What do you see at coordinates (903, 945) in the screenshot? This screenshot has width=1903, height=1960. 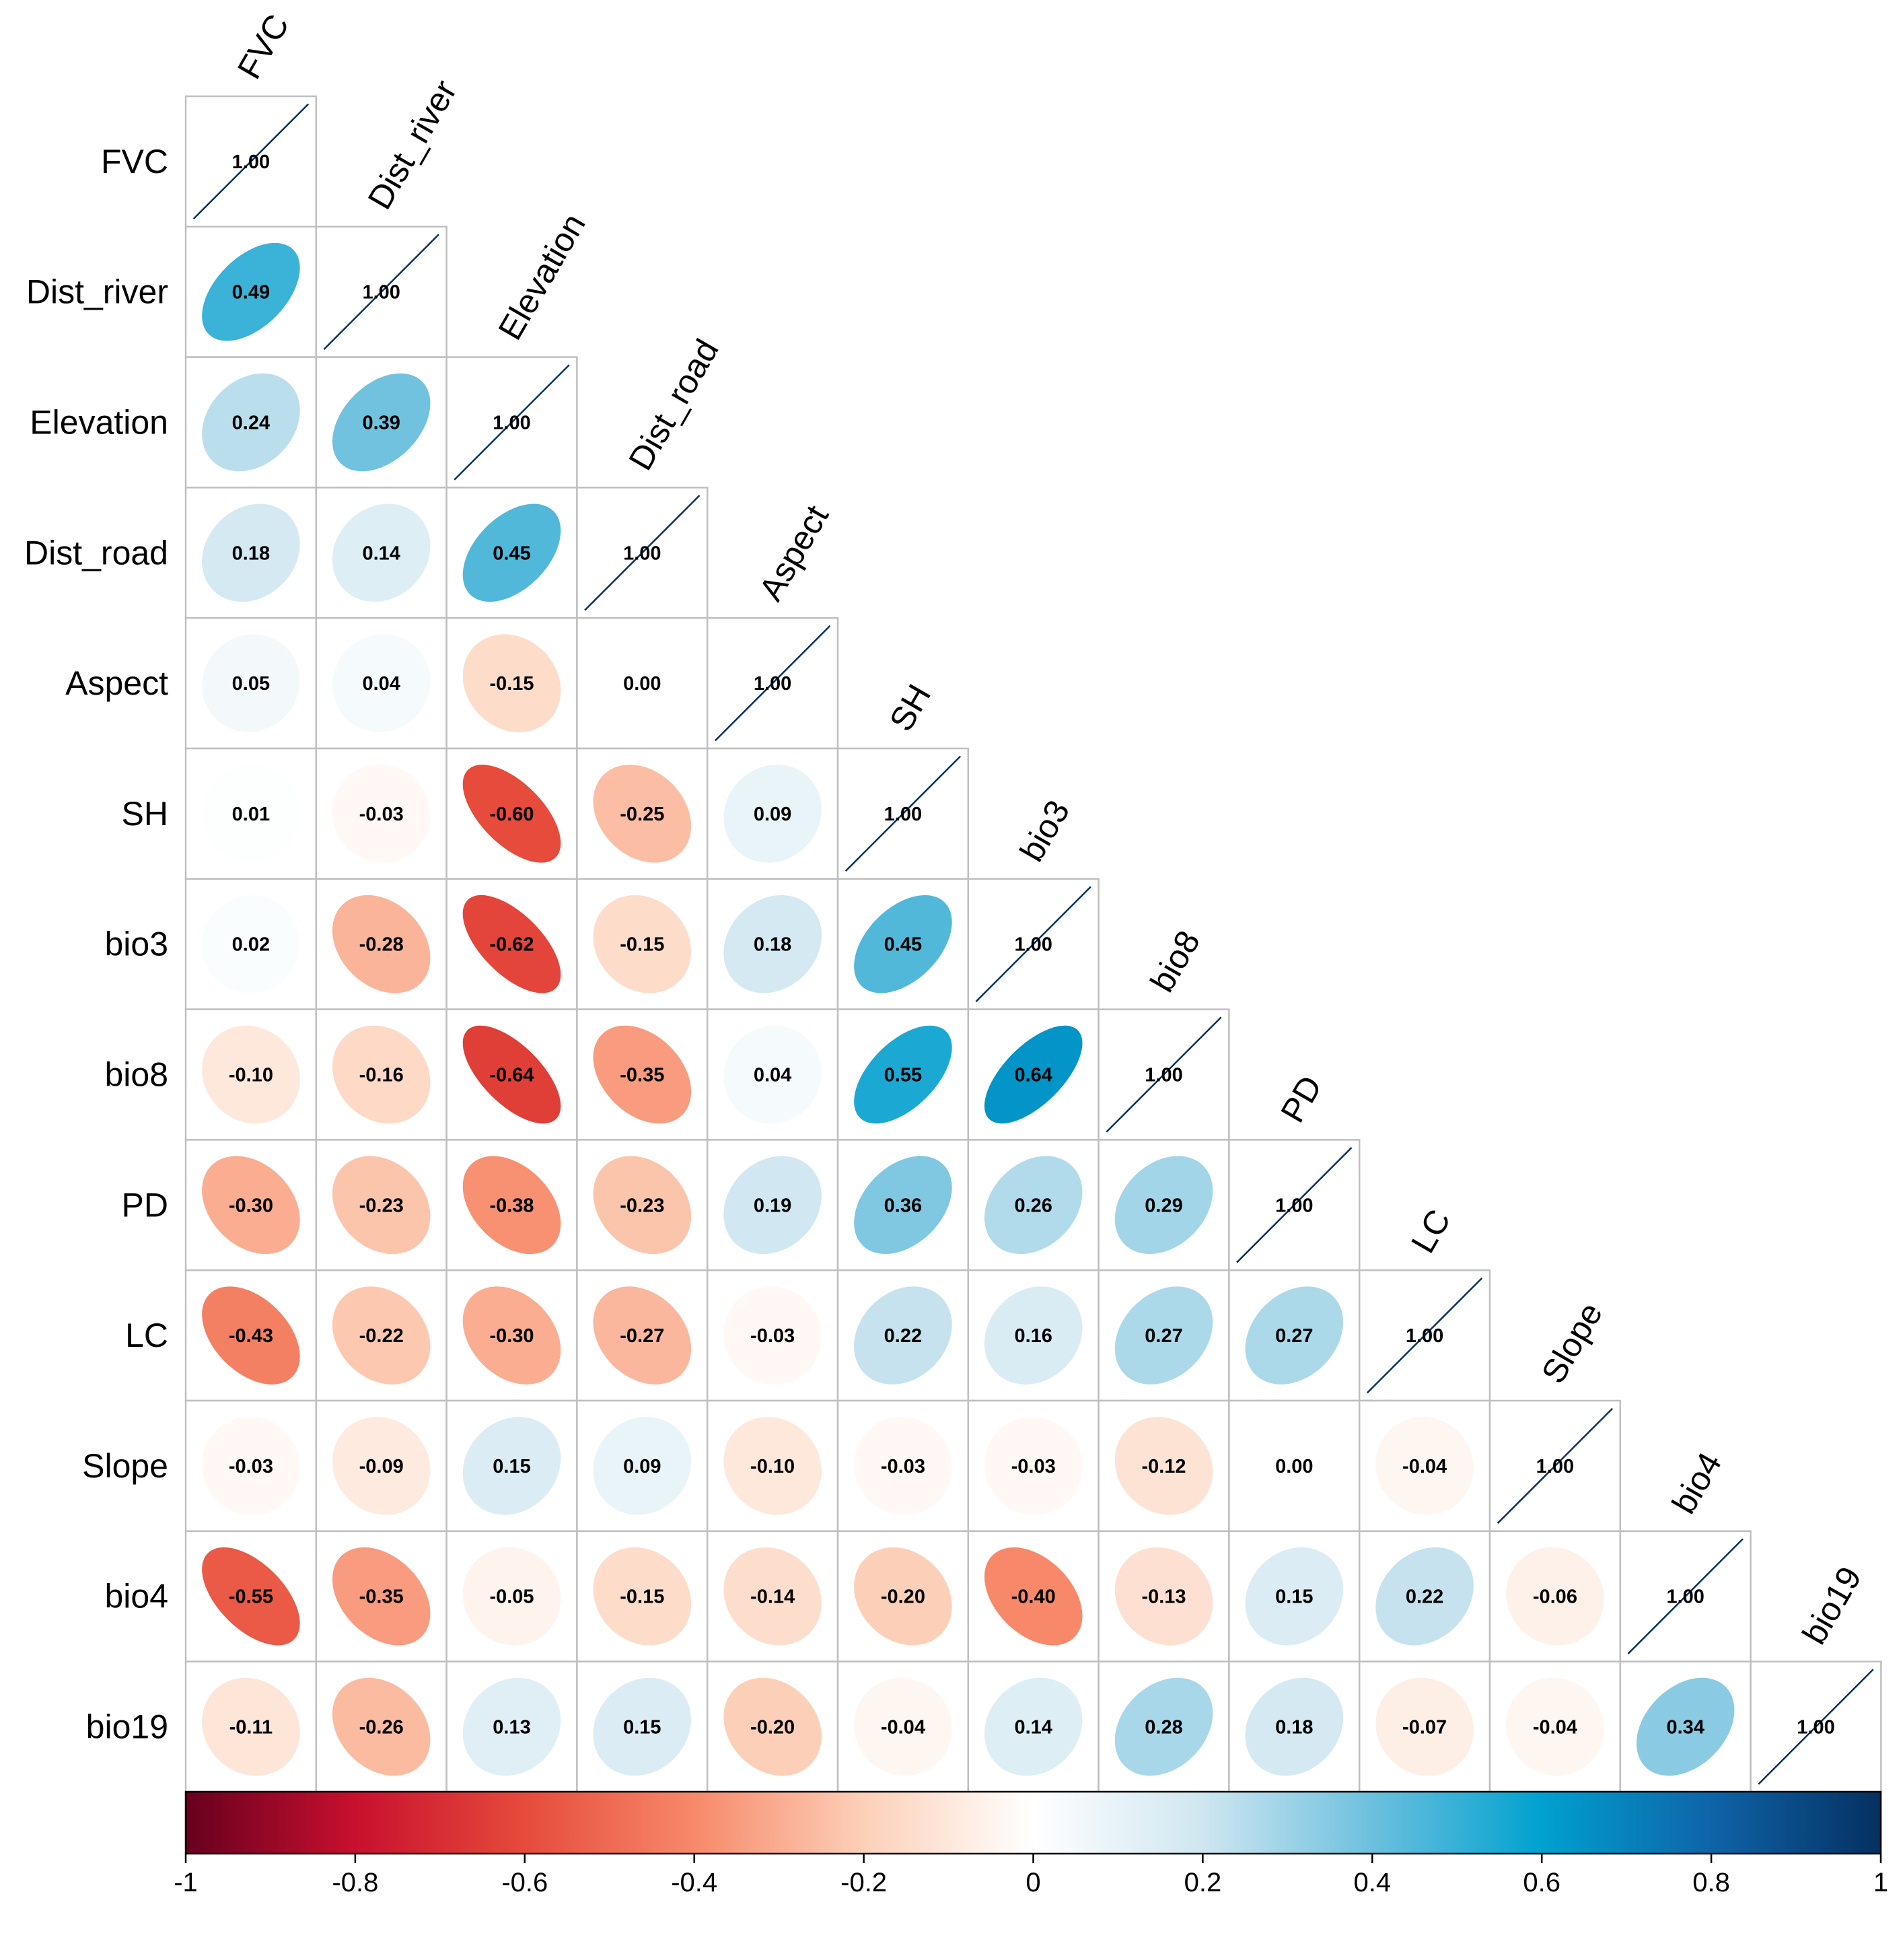 I see `correlation-value-label: 0.45` at bounding box center [903, 945].